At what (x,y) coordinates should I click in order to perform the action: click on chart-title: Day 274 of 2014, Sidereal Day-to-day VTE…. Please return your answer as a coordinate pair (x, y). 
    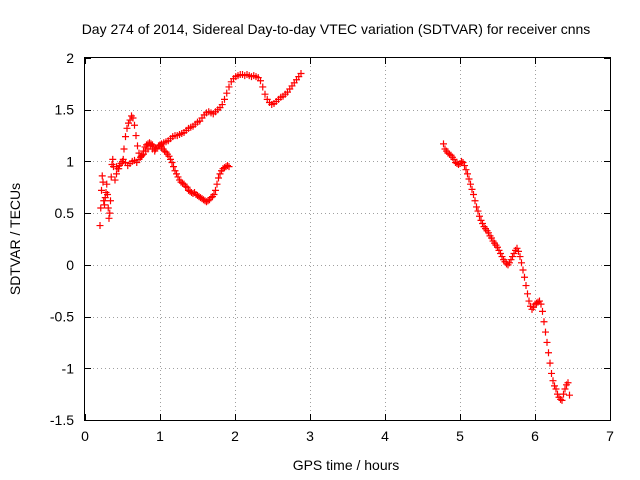
    Looking at the image, I should click on (336, 29).